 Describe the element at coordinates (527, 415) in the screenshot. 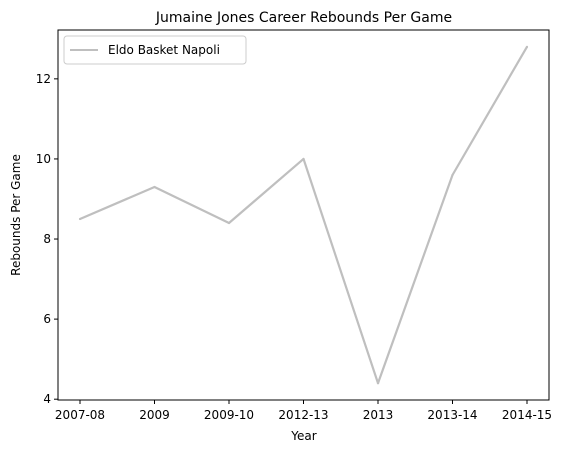

I see `x-tick-label: 2014-15` at that location.